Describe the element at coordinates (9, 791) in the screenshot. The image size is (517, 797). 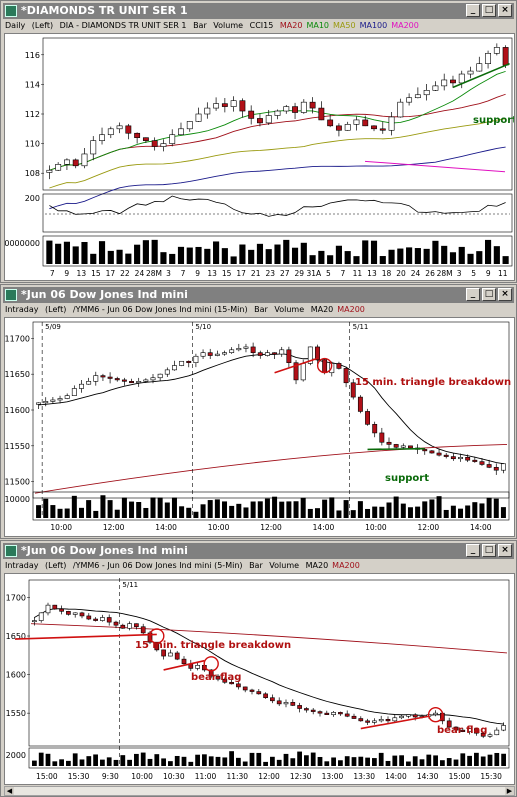
I see `scroll-left-arrow: ◀` at that location.